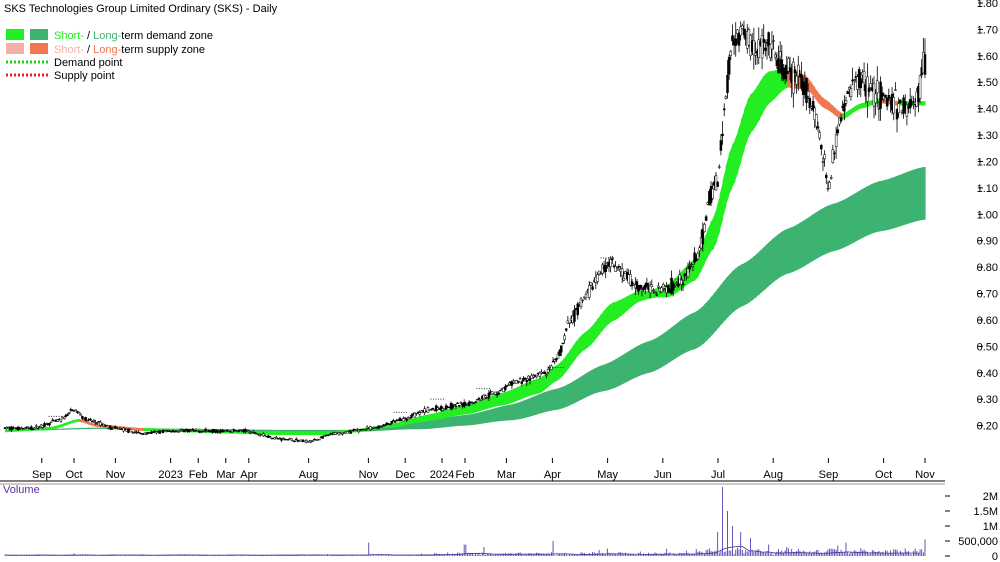  Describe the element at coordinates (15, 34) in the screenshot. I see `legend-swatch-short-demand` at that location.